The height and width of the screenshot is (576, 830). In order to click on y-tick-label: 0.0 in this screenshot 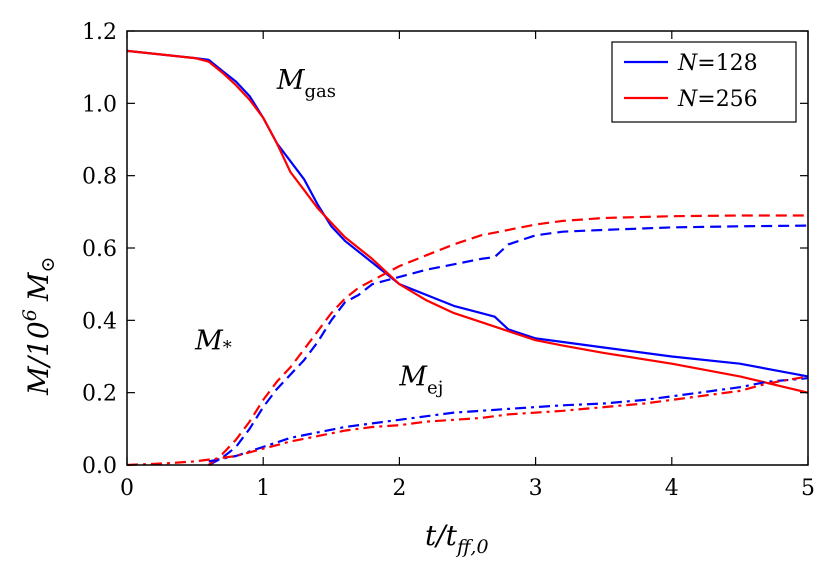, I will do `click(99, 466)`.